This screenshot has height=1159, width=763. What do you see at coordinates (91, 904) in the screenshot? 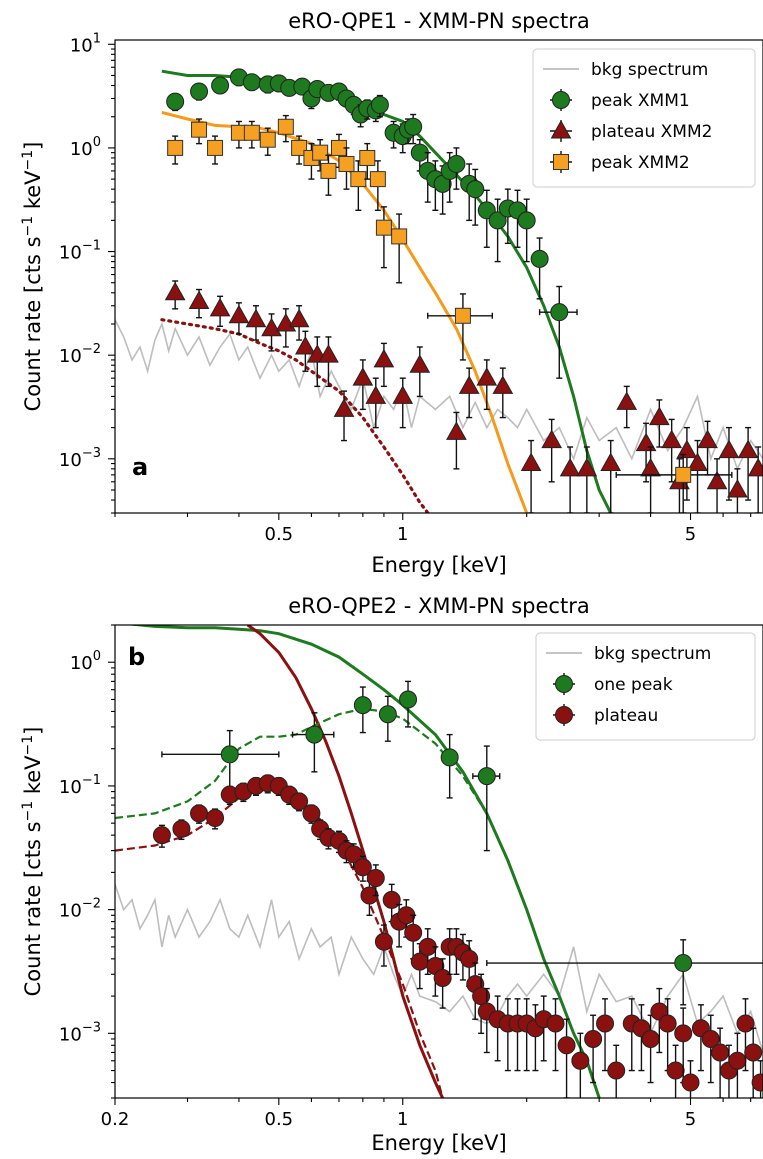
I see `y-tick-exponent: −2` at bounding box center [91, 904].